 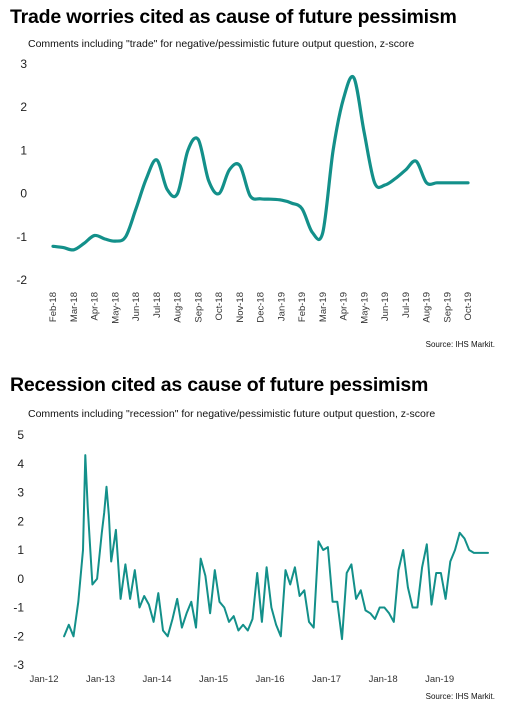 What do you see at coordinates (157, 305) in the screenshot?
I see `x-tick-label: Jul-18` at bounding box center [157, 305].